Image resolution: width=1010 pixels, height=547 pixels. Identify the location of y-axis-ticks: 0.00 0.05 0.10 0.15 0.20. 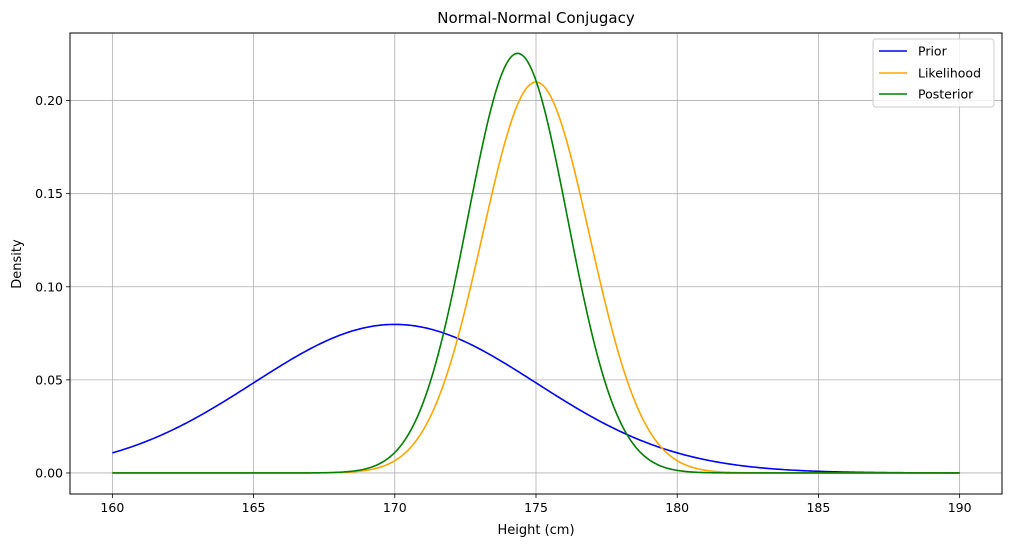
(52, 286).